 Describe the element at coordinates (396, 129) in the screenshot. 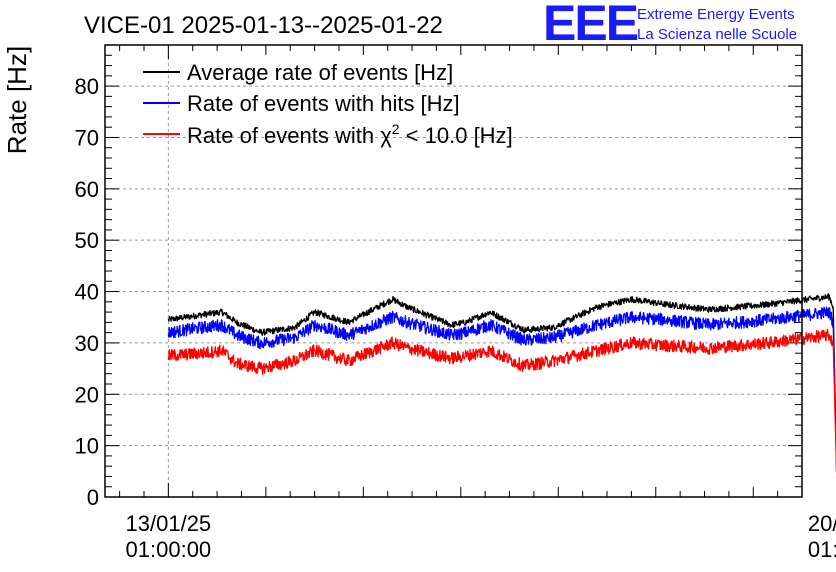

I see `legend-chi2-superscript: 2` at that location.